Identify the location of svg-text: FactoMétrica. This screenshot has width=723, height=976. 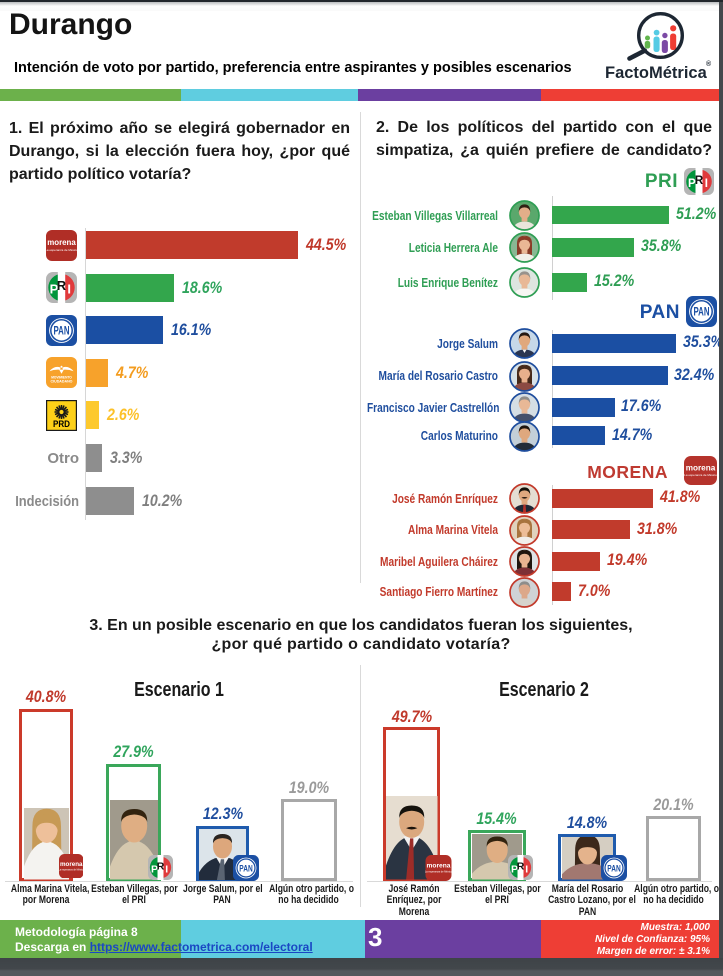
(656, 73).